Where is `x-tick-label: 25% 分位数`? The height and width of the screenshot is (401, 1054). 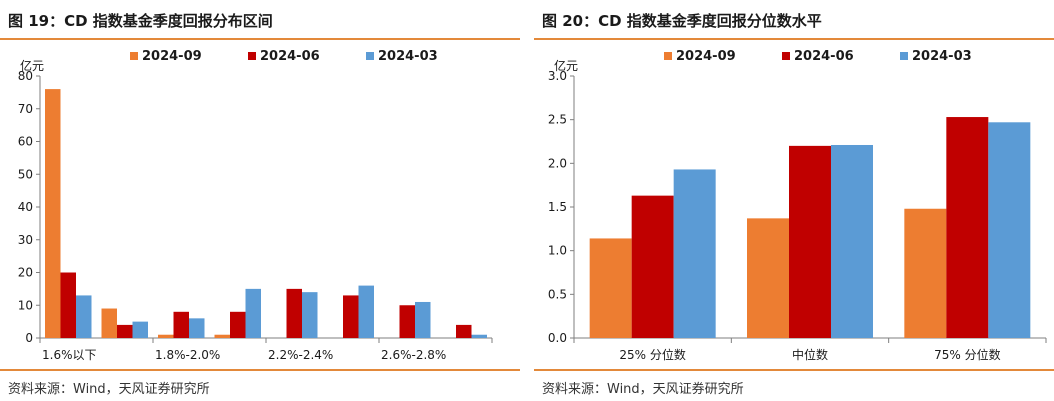
x-tick-label: 25% 分位数 is located at coordinates (652, 354).